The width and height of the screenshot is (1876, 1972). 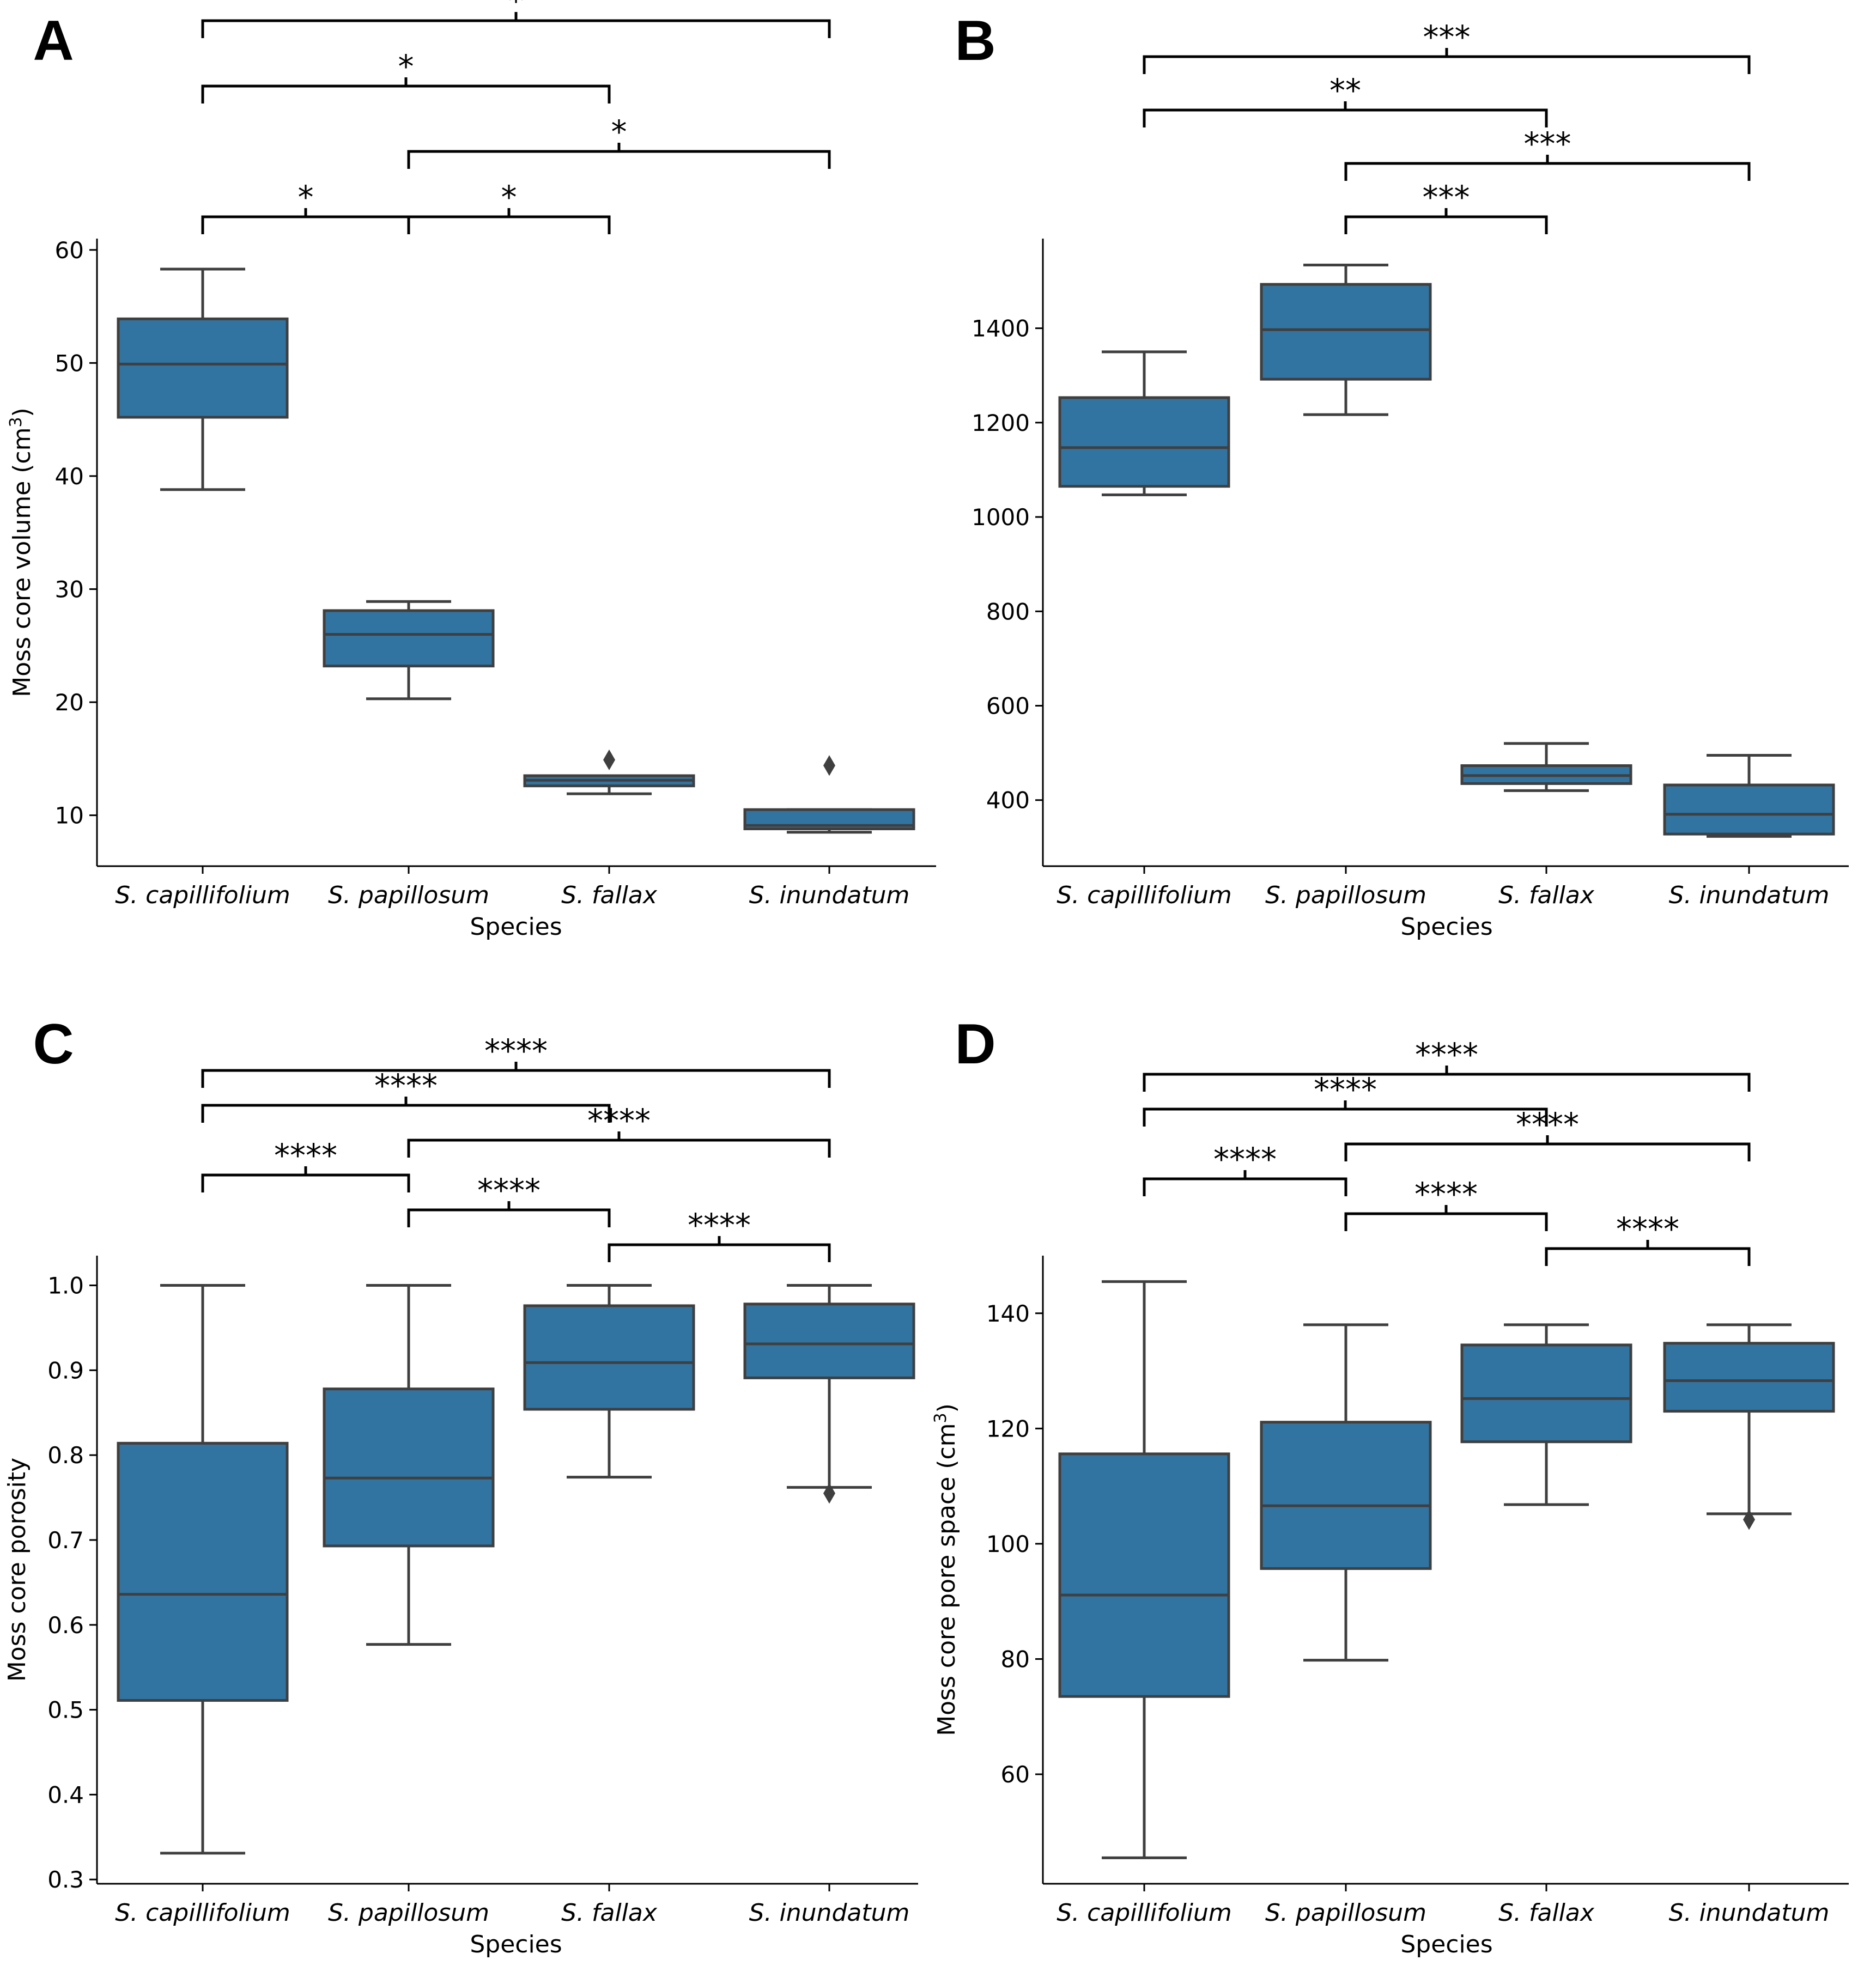 What do you see at coordinates (69, 702) in the screenshot?
I see `y-tick-label: 20` at bounding box center [69, 702].